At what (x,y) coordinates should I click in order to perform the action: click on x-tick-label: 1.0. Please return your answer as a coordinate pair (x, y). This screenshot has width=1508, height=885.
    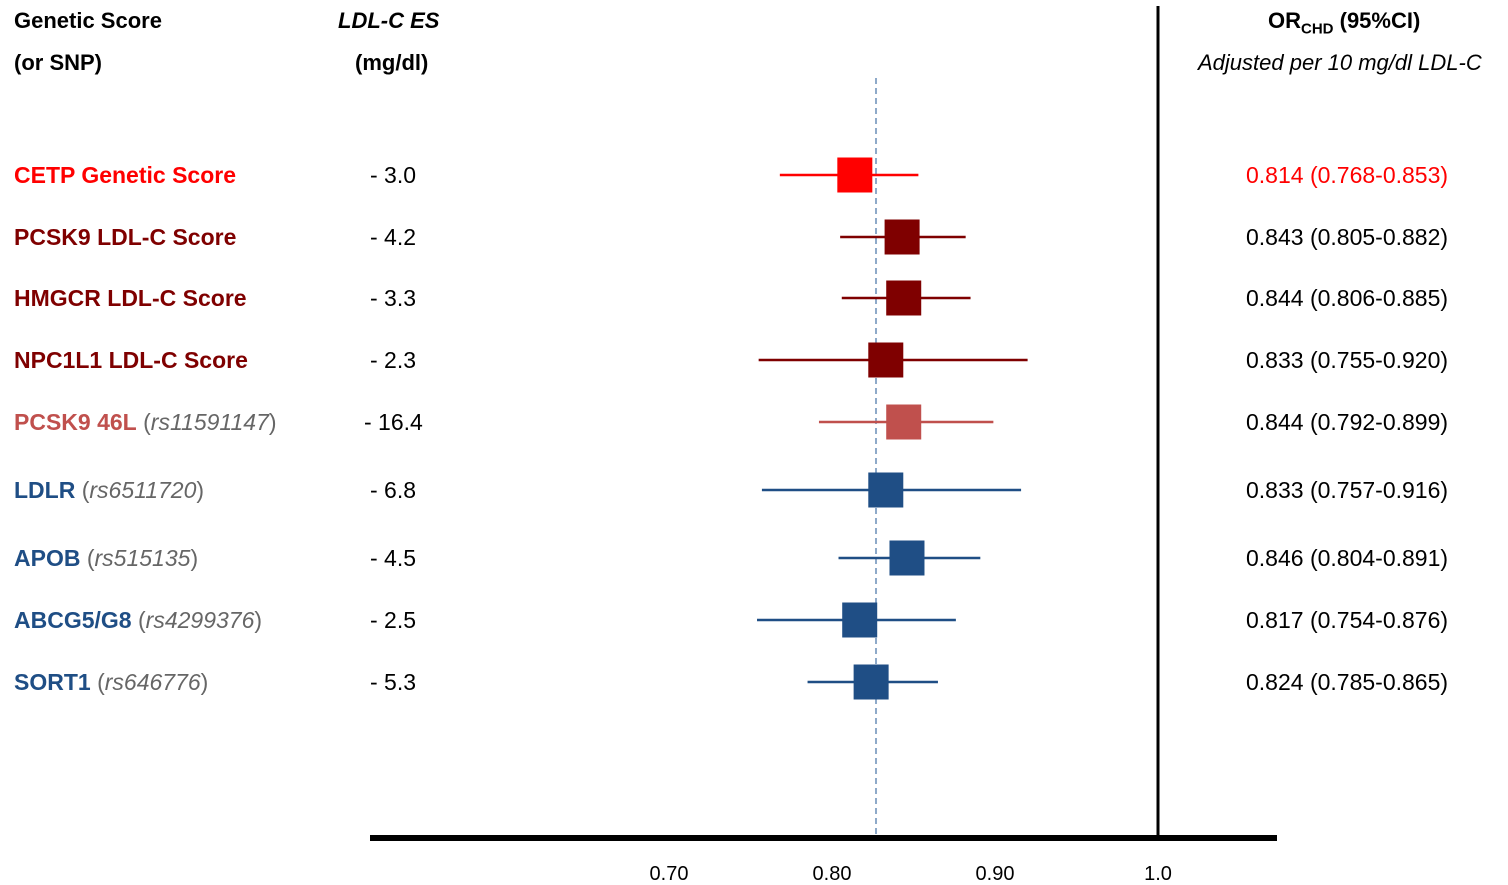
    Looking at the image, I should click on (1158, 874).